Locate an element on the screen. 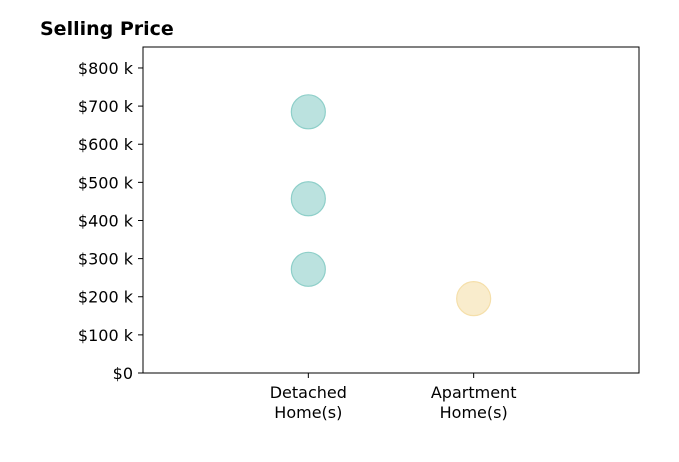  x-tick-label-line: Detached is located at coordinates (308, 392).